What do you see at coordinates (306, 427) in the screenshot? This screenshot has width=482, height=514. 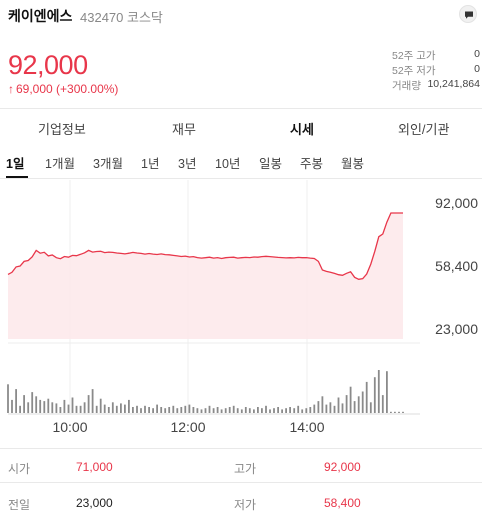 I see `x-tick-label: 14:00` at bounding box center [306, 427].